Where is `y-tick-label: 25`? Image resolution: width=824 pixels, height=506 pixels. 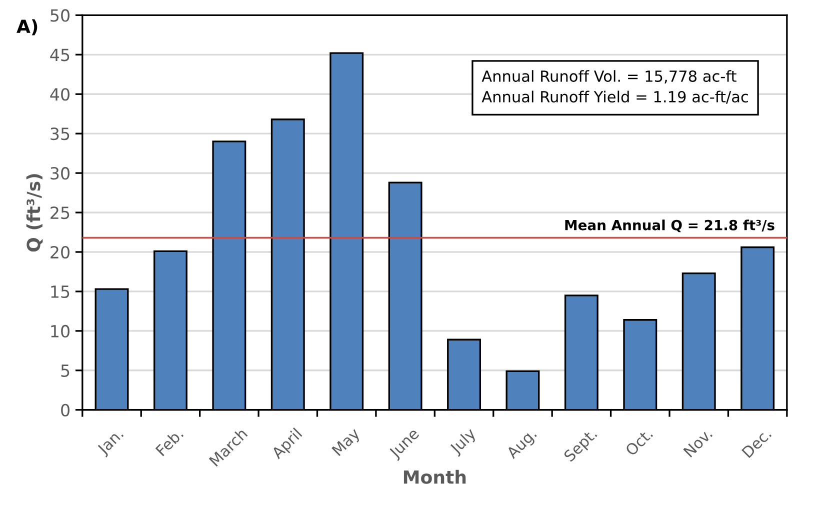
y-tick-label: 25 is located at coordinates (60, 213).